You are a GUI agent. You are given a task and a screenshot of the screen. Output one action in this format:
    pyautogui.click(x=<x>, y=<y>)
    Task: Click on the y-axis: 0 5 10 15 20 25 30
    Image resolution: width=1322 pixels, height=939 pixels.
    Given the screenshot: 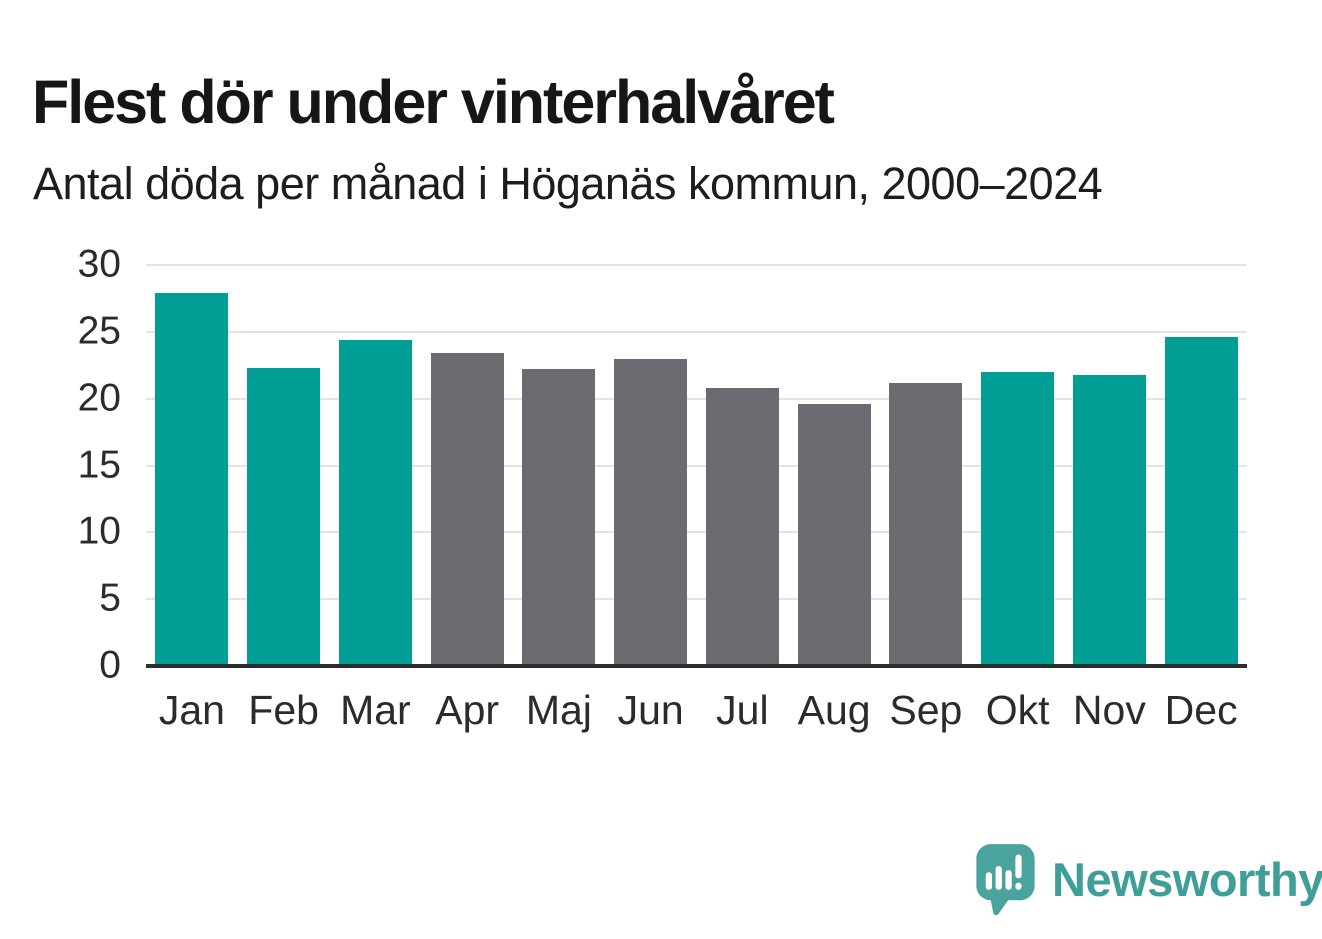 What is the action you would take?
    pyautogui.click(x=60, y=465)
    